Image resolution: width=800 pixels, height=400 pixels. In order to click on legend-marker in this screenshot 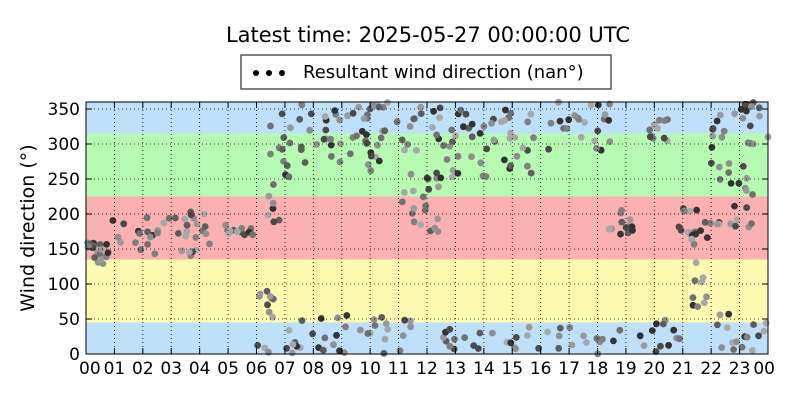, I will do `click(282, 73)`.